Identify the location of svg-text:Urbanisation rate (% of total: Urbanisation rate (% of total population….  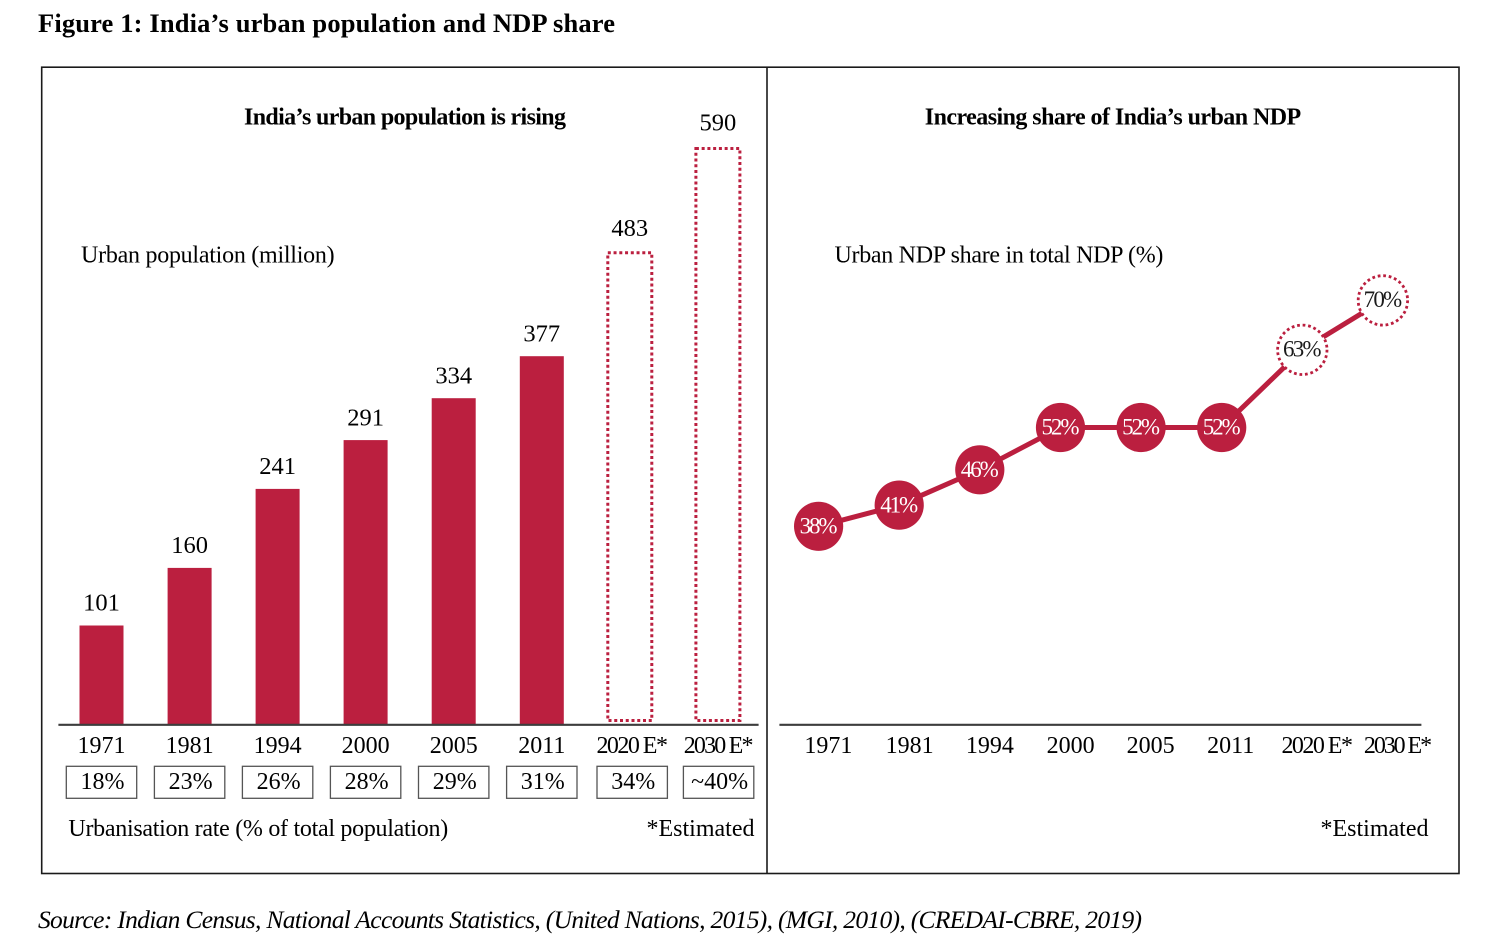
(258, 829).